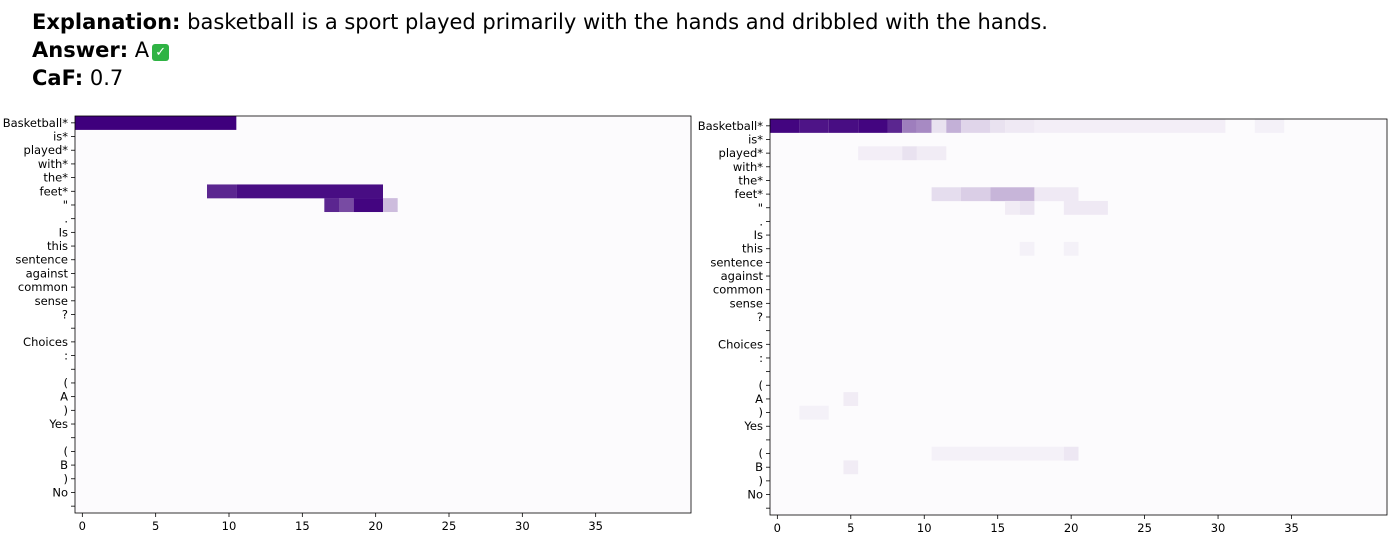  I want to click on right-ytick-label: feet*, so click(749, 194).